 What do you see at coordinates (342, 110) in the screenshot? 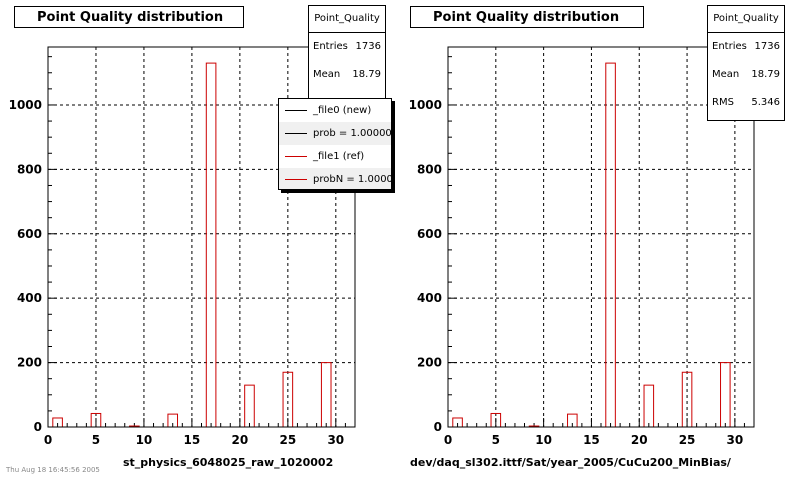
I see `legend-label: _file0 (new)` at bounding box center [342, 110].